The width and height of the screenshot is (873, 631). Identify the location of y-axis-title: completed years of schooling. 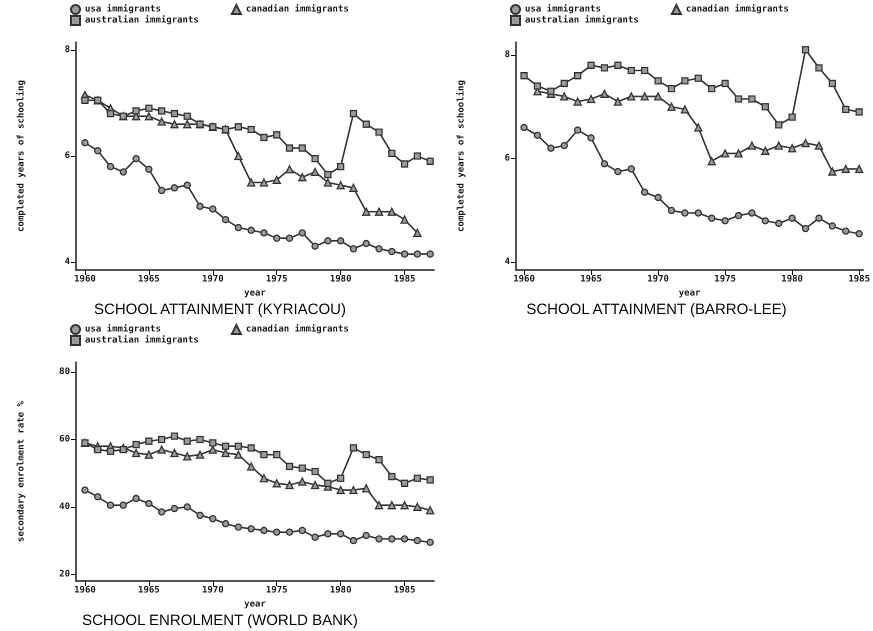
(461, 156).